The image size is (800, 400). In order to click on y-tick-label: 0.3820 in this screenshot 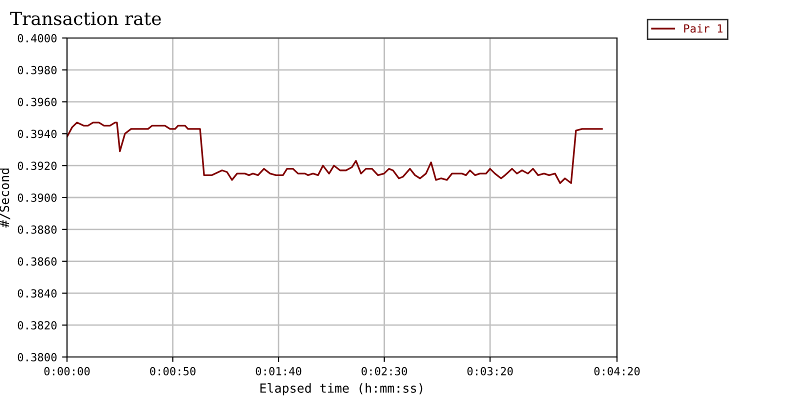, I will do `click(37, 325)`.